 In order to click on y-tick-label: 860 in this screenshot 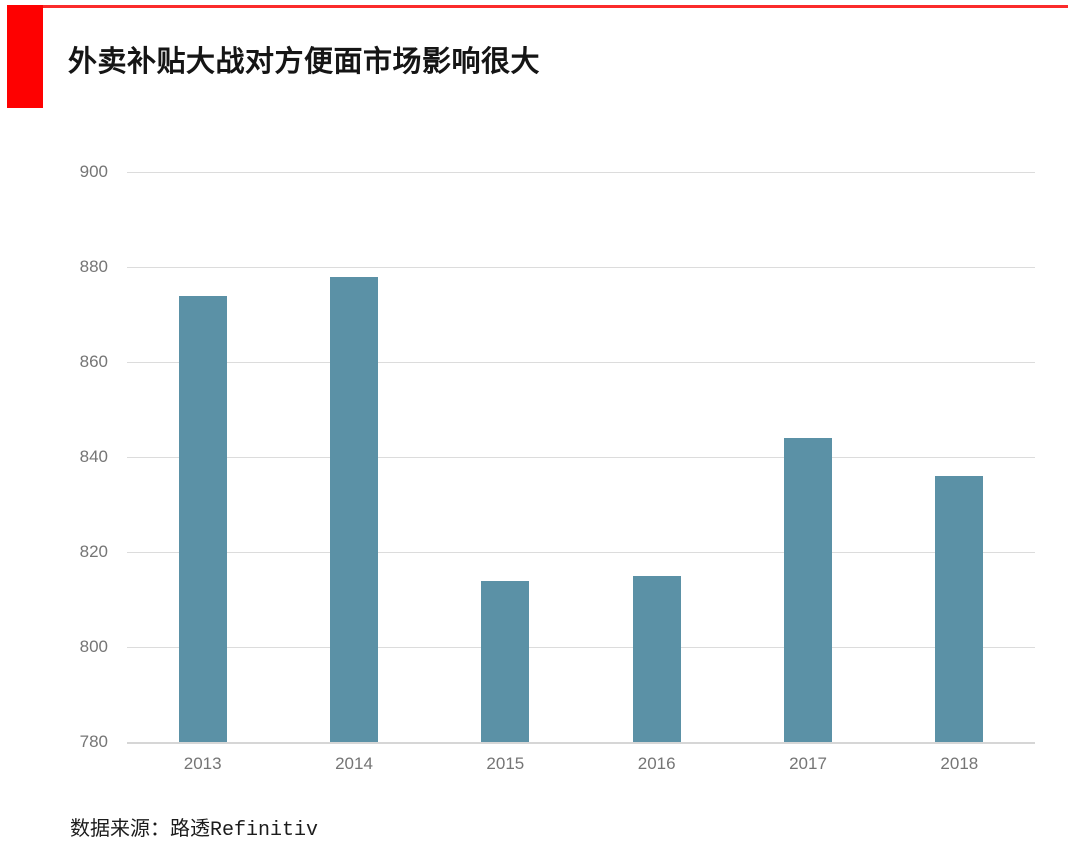, I will do `click(93, 361)`.